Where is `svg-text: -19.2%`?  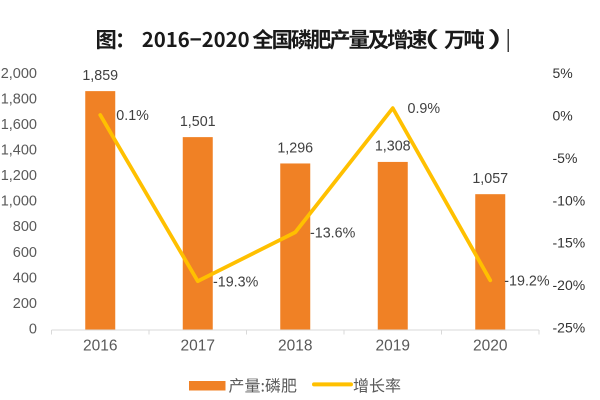
svg-text: -19.2% is located at coordinates (527, 281).